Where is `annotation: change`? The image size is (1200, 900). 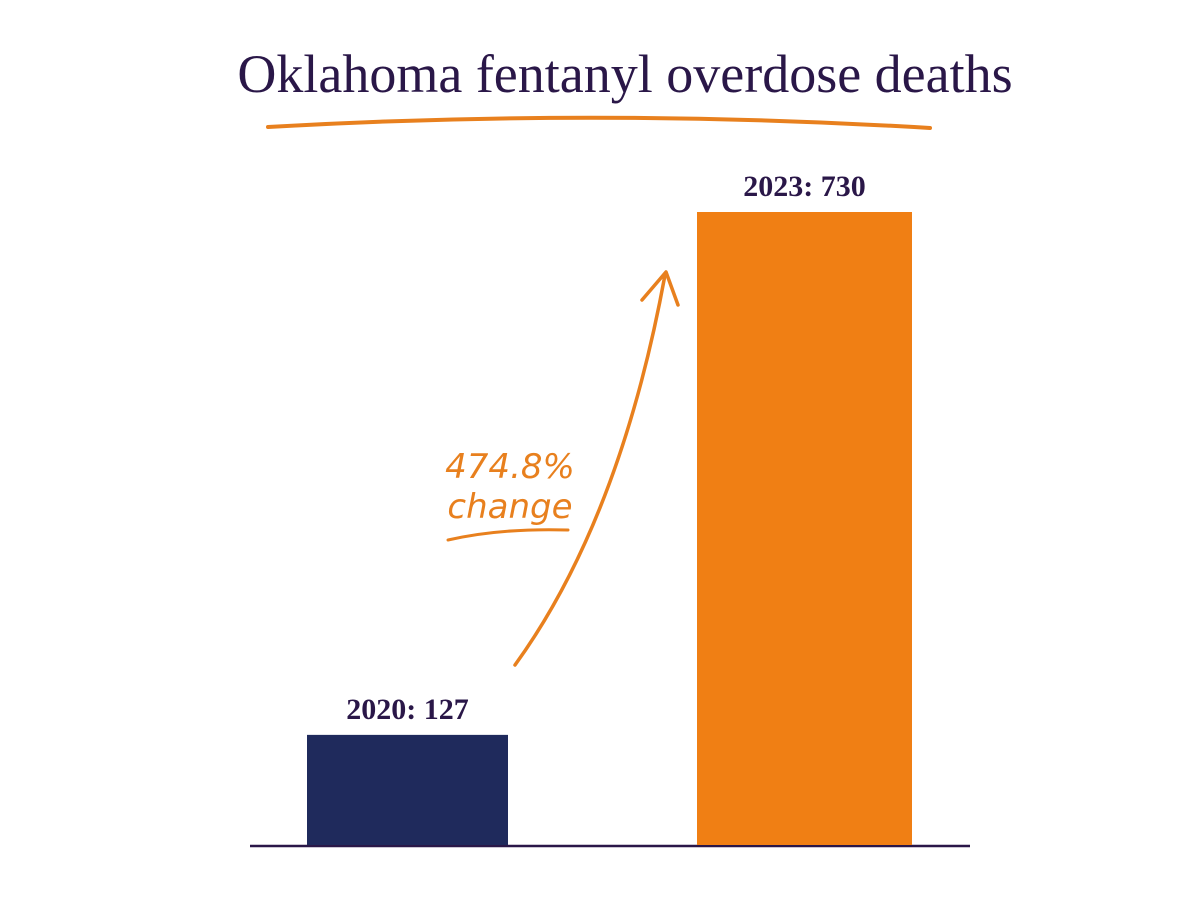
annotation: change is located at coordinates (509, 507).